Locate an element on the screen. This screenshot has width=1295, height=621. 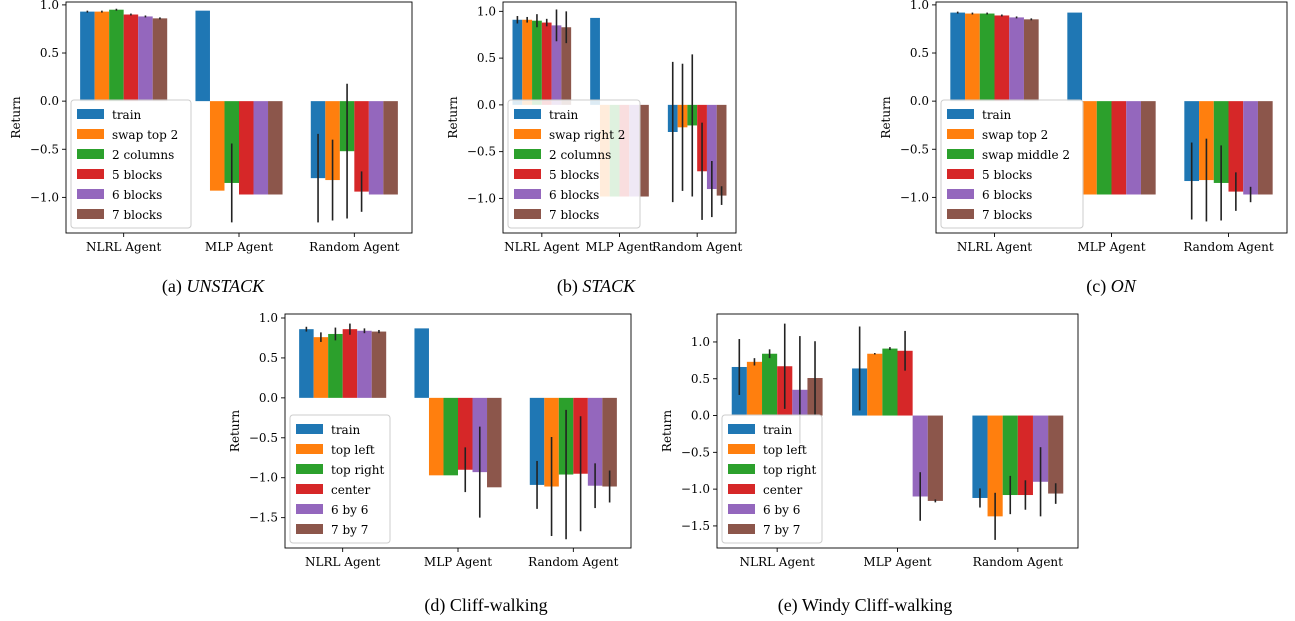
bar-top-left-random-agent is located at coordinates (995, 466).